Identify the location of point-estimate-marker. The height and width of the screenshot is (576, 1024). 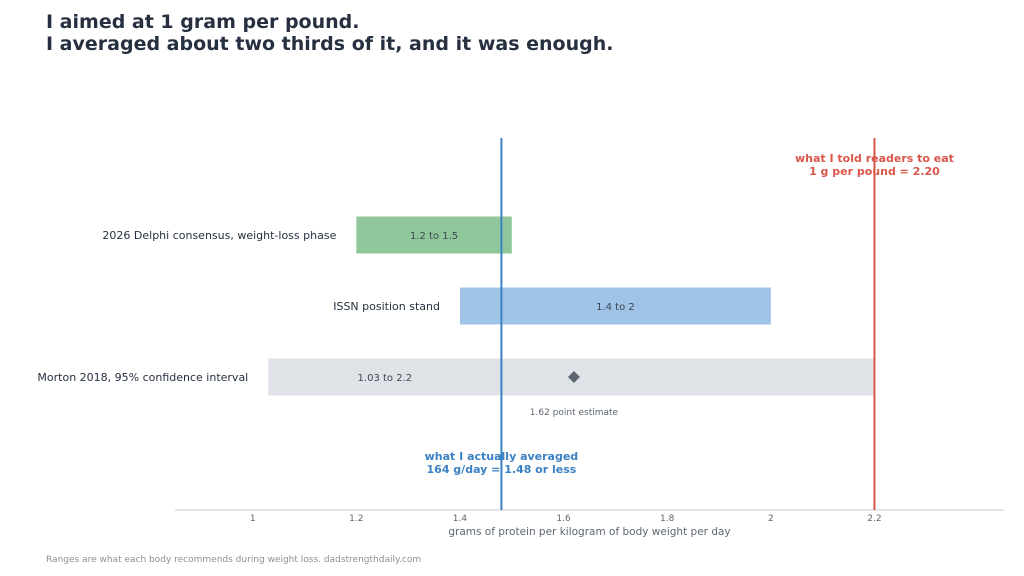
(573, 377).